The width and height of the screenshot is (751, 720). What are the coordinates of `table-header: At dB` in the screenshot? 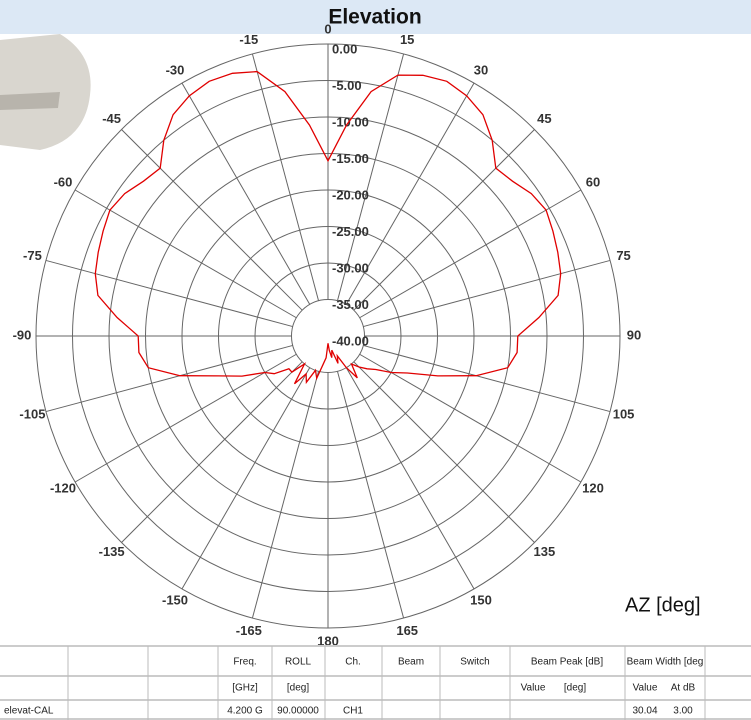 It's located at (683, 688).